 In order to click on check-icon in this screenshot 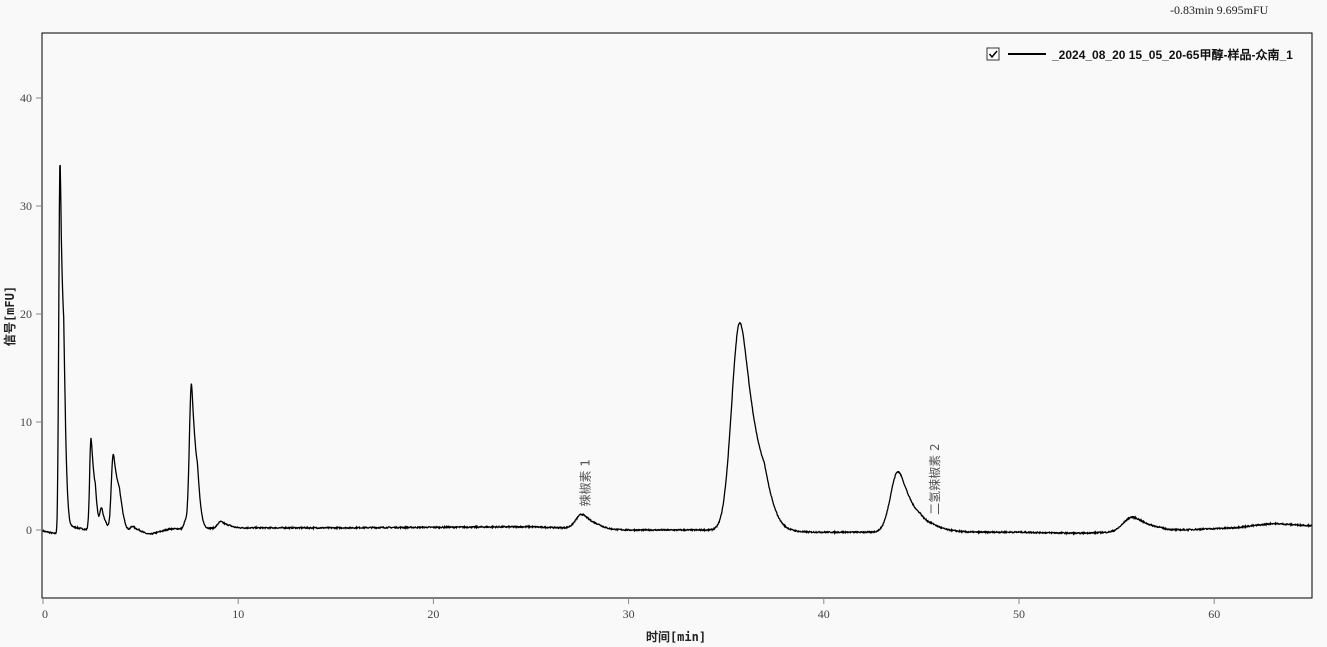, I will do `click(993, 54)`.